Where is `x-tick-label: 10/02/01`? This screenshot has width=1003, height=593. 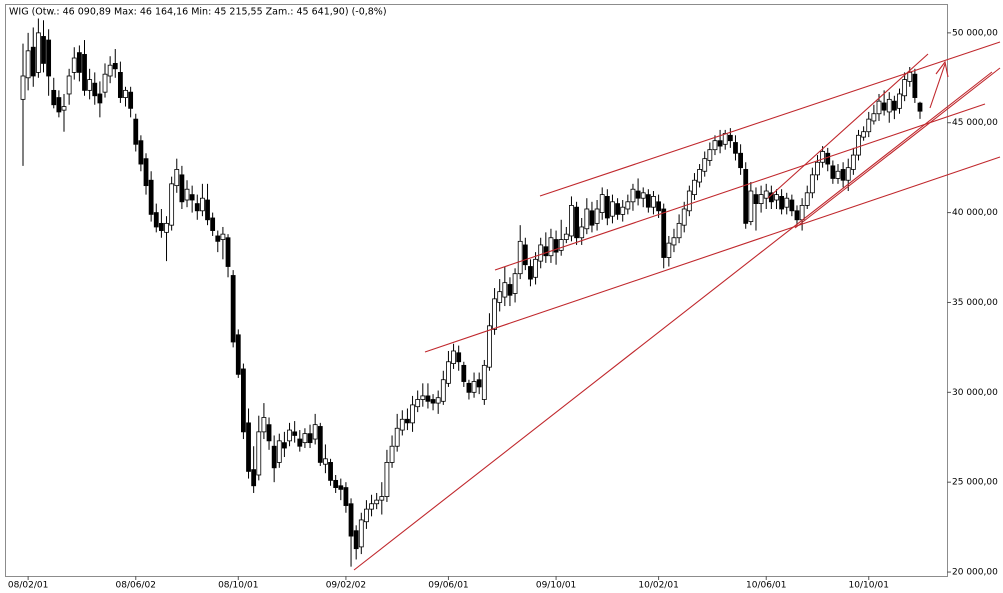
x-tick-label: 10/02/01 is located at coordinates (658, 586).